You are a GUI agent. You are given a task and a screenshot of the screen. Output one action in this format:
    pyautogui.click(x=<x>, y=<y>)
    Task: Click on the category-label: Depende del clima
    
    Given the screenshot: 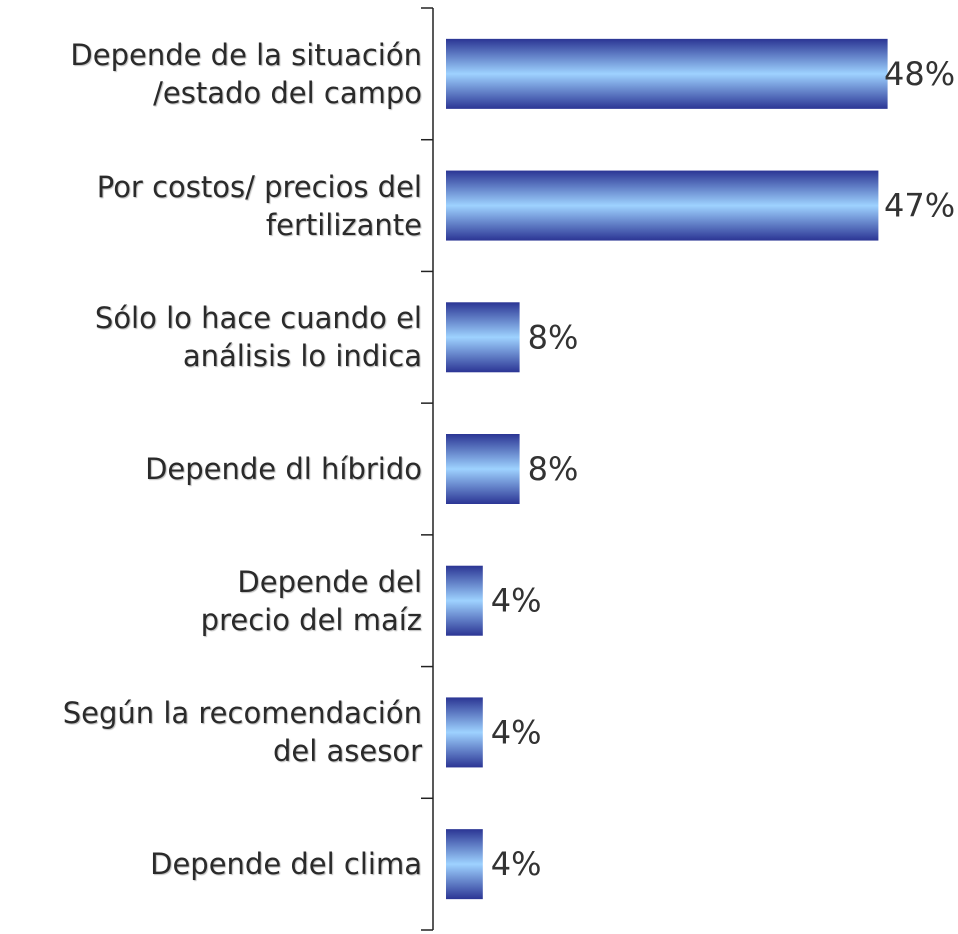 What is the action you would take?
    pyautogui.click(x=286, y=864)
    